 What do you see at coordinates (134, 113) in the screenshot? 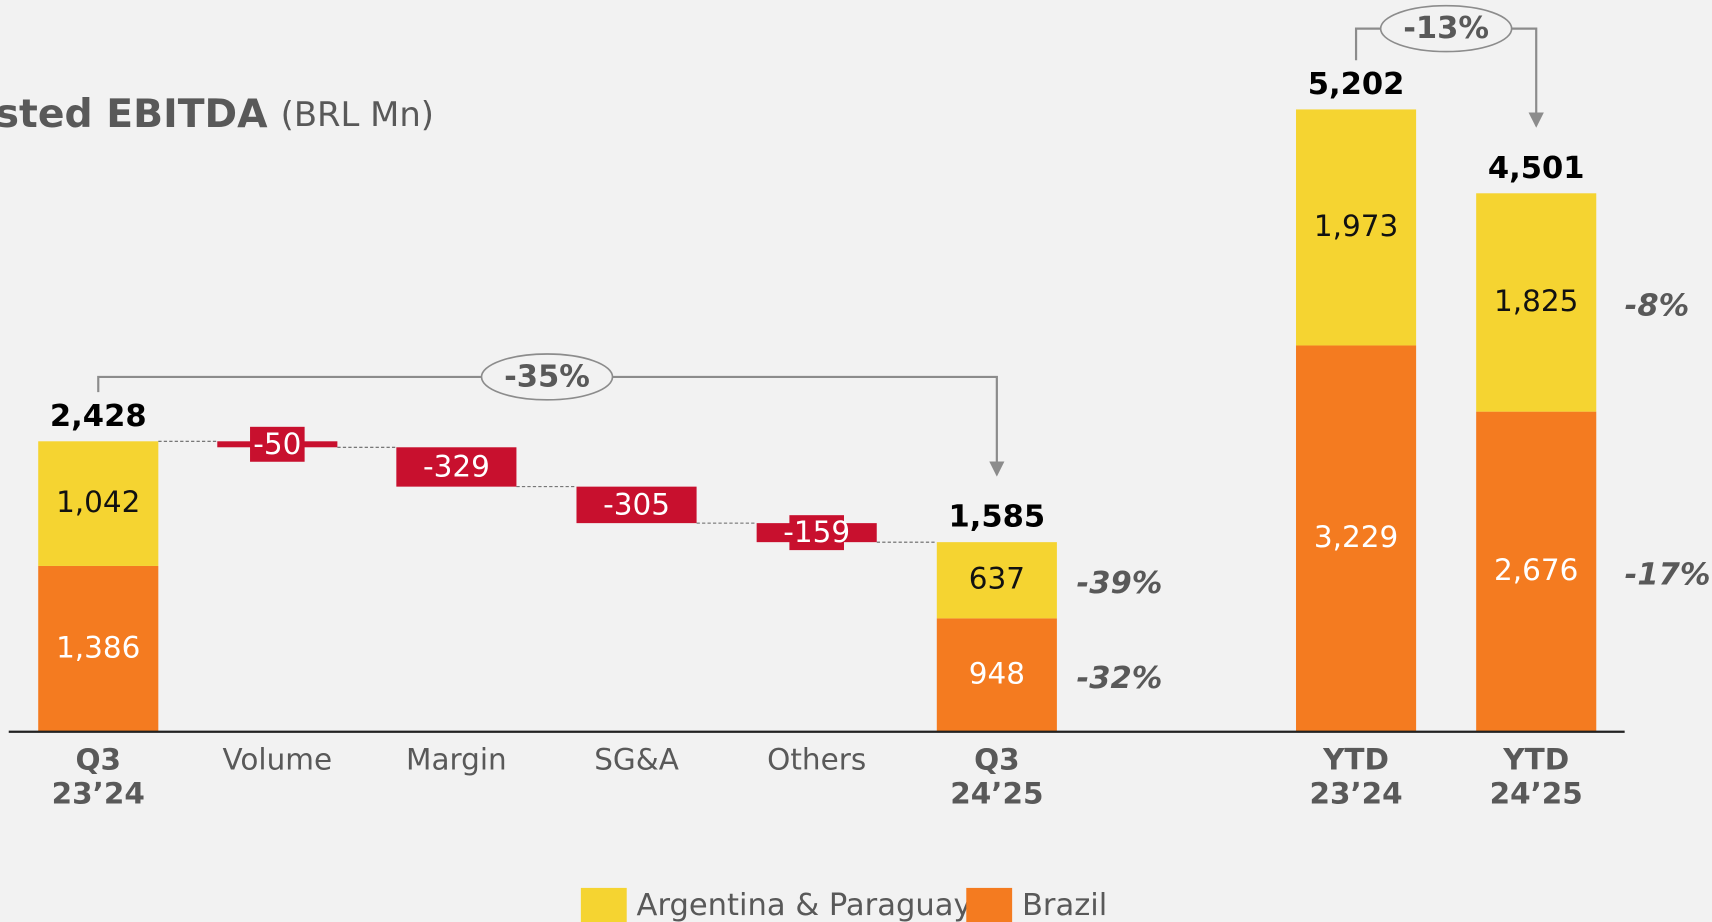
I see `title: sted EBITDA` at bounding box center [134, 113].